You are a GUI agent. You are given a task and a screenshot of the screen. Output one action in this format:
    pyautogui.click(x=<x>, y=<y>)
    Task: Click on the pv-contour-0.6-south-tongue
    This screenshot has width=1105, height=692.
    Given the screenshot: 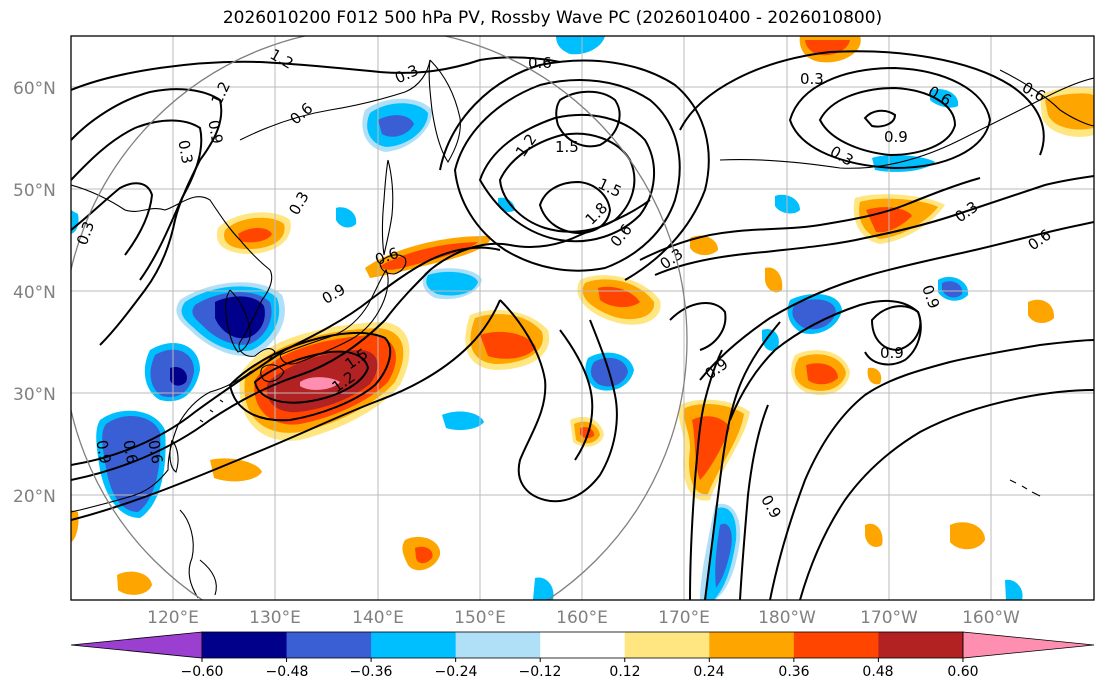 What is the action you would take?
    pyautogui.click(x=742, y=460)
    